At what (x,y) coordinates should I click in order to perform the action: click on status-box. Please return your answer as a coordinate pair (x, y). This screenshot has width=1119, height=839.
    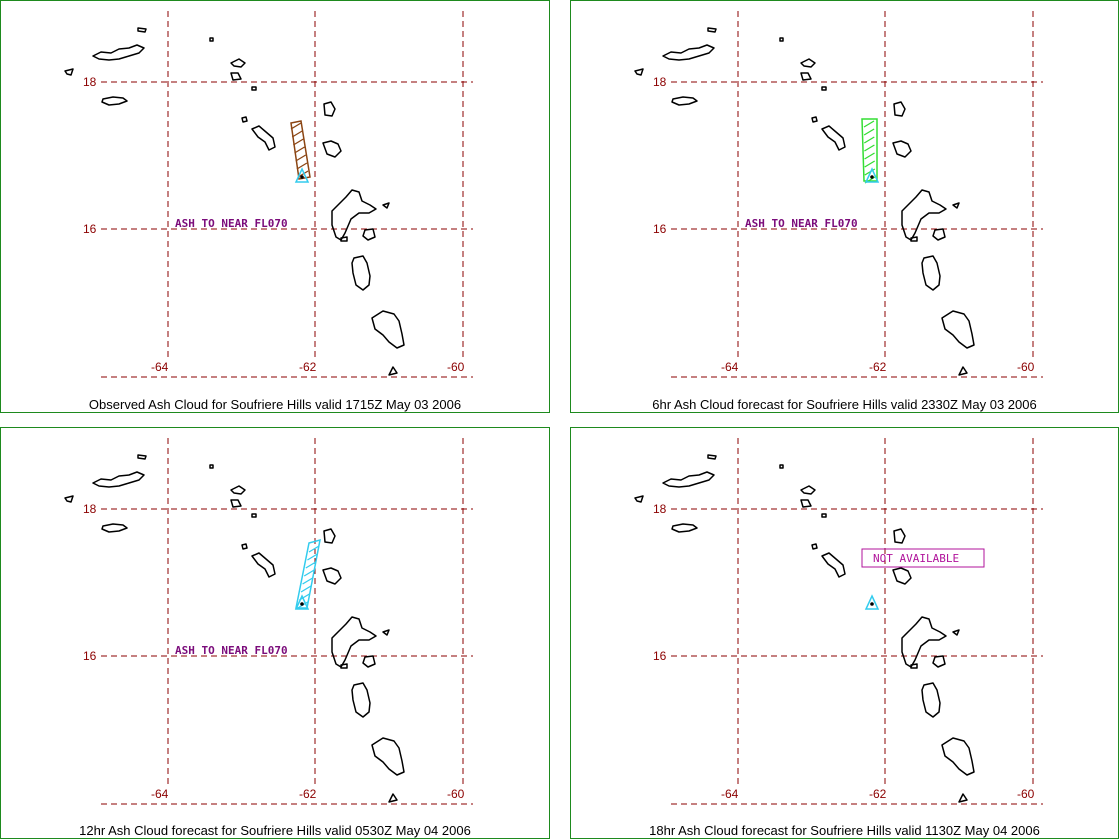
    Looking at the image, I should click on (923, 558).